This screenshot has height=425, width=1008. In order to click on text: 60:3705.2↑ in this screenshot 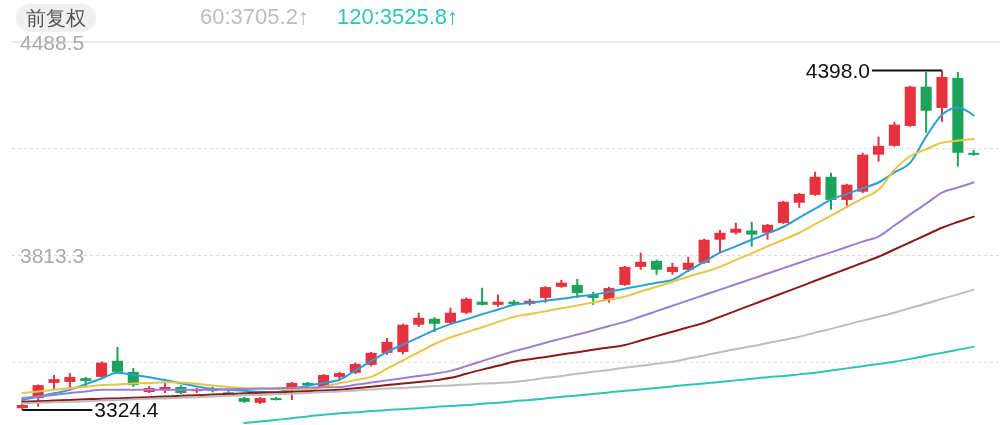, I will do `click(254, 16)`.